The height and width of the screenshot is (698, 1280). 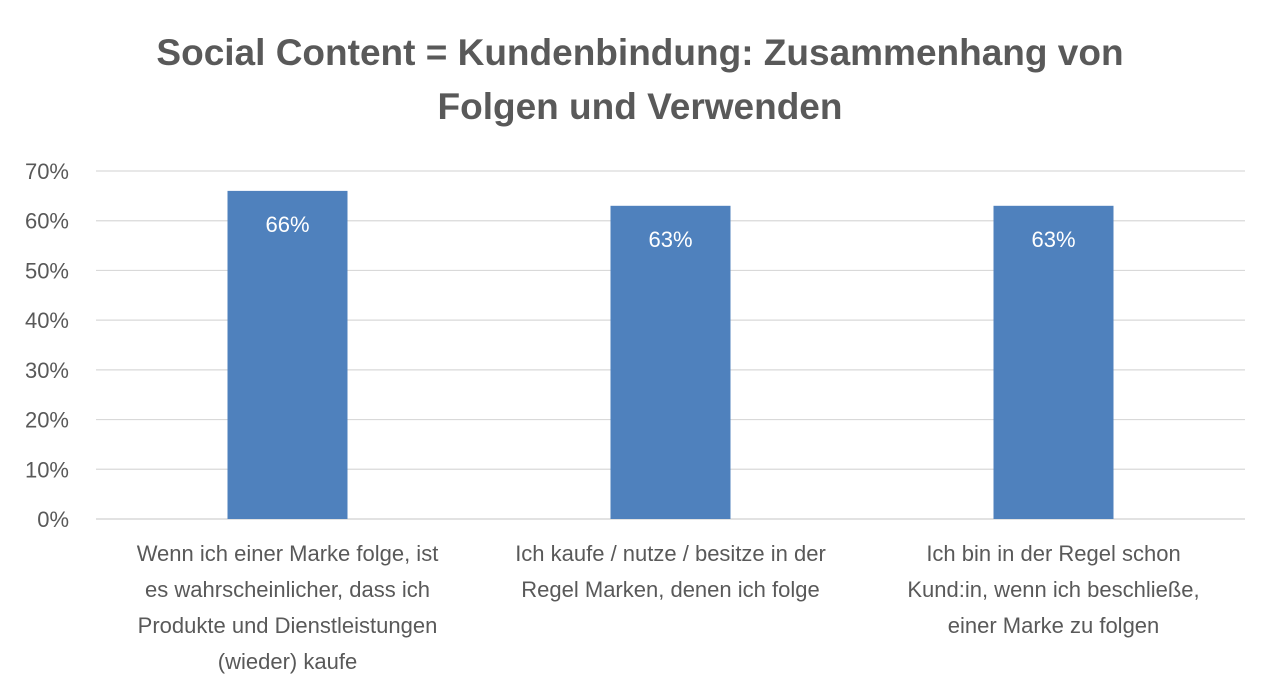 What do you see at coordinates (47, 320) in the screenshot?
I see `y-tick-label: 40%` at bounding box center [47, 320].